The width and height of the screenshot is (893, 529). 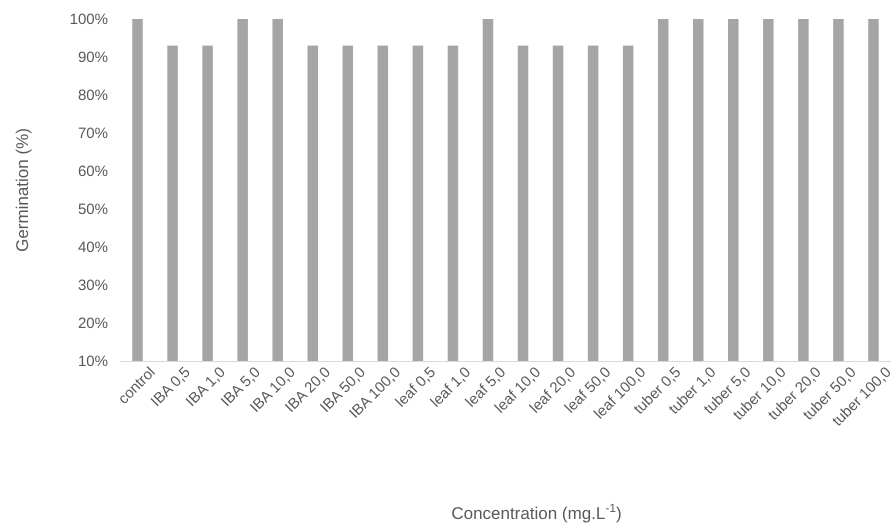 I want to click on y-tick-label: 50%, so click(x=93, y=209).